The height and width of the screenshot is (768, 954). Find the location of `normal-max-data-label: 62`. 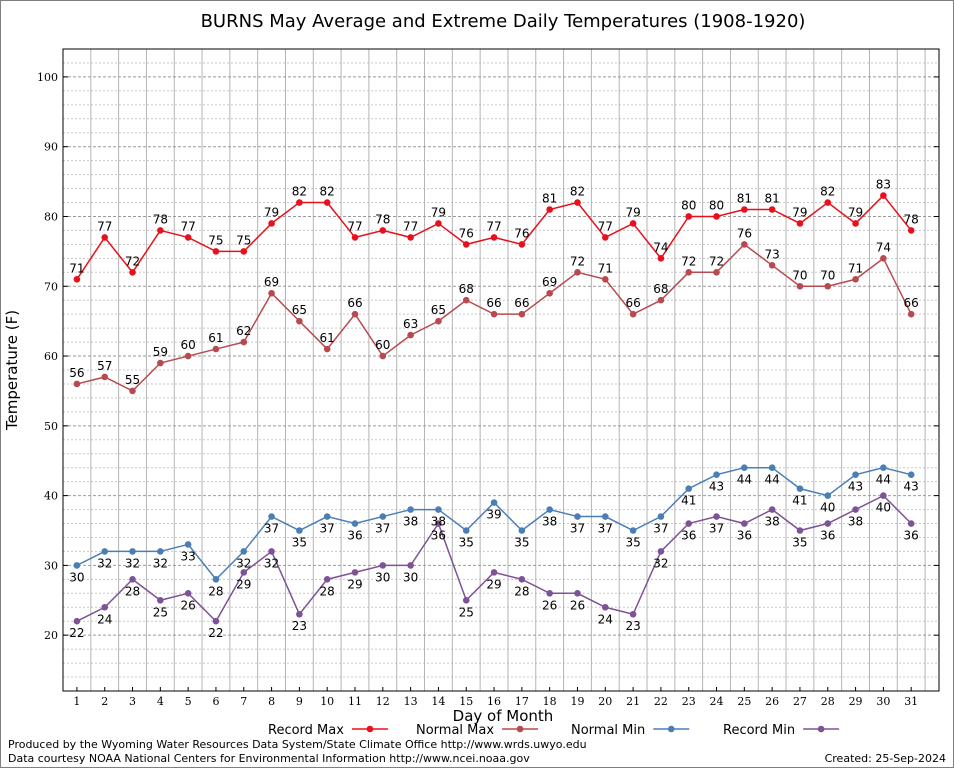

normal-max-data-label: 62 is located at coordinates (243, 331).